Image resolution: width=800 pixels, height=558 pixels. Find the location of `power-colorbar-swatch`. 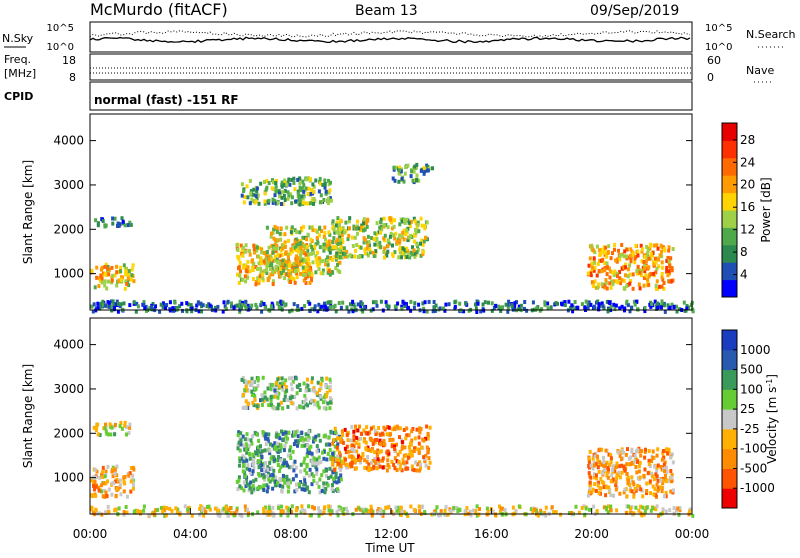

power-colorbar-swatch is located at coordinates (729, 288).